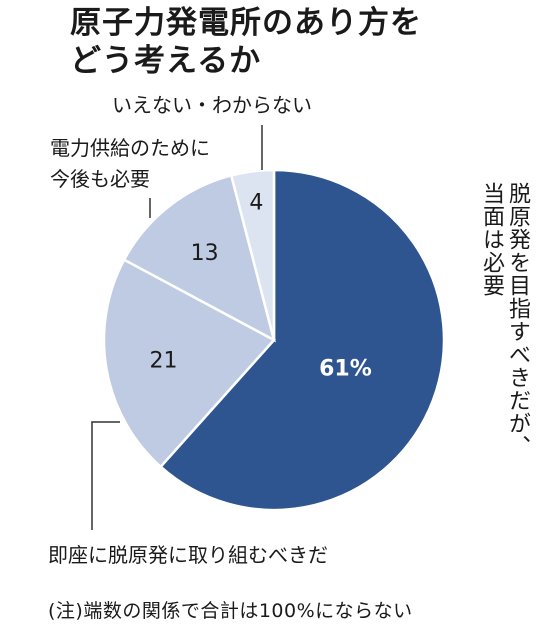  What do you see at coordinates (164, 360) in the screenshot?
I see `slice-value-immediate-exit: 21` at bounding box center [164, 360].